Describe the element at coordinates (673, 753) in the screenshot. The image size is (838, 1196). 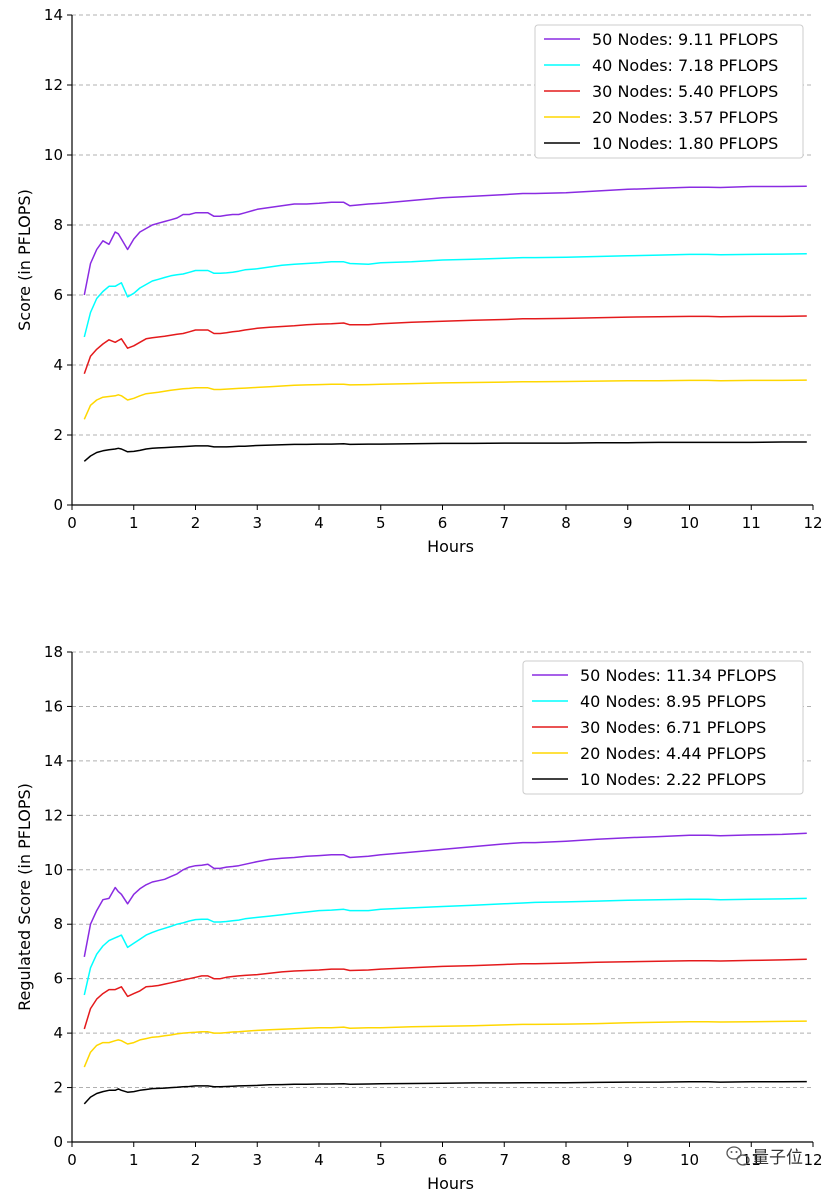
I see `legend-label: 20 Nodes: 4.44 PFLOPS` at that location.